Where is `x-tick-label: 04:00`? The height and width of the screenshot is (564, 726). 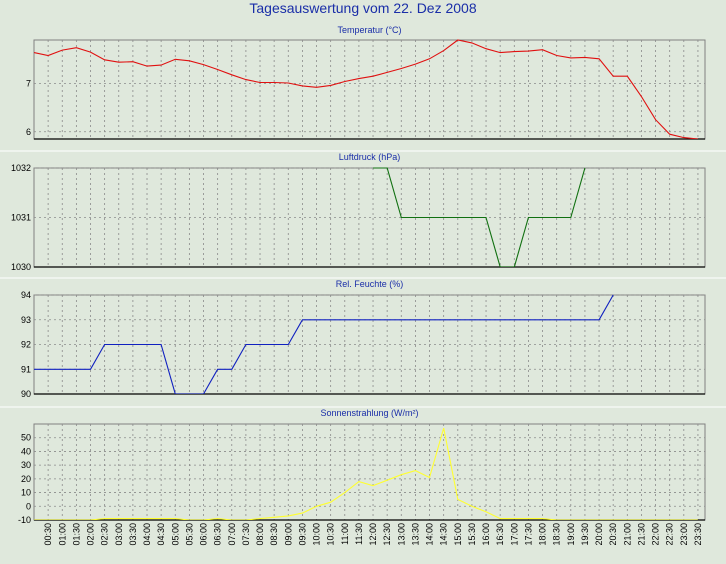 x-tick-label: 04:00 is located at coordinates (147, 534).